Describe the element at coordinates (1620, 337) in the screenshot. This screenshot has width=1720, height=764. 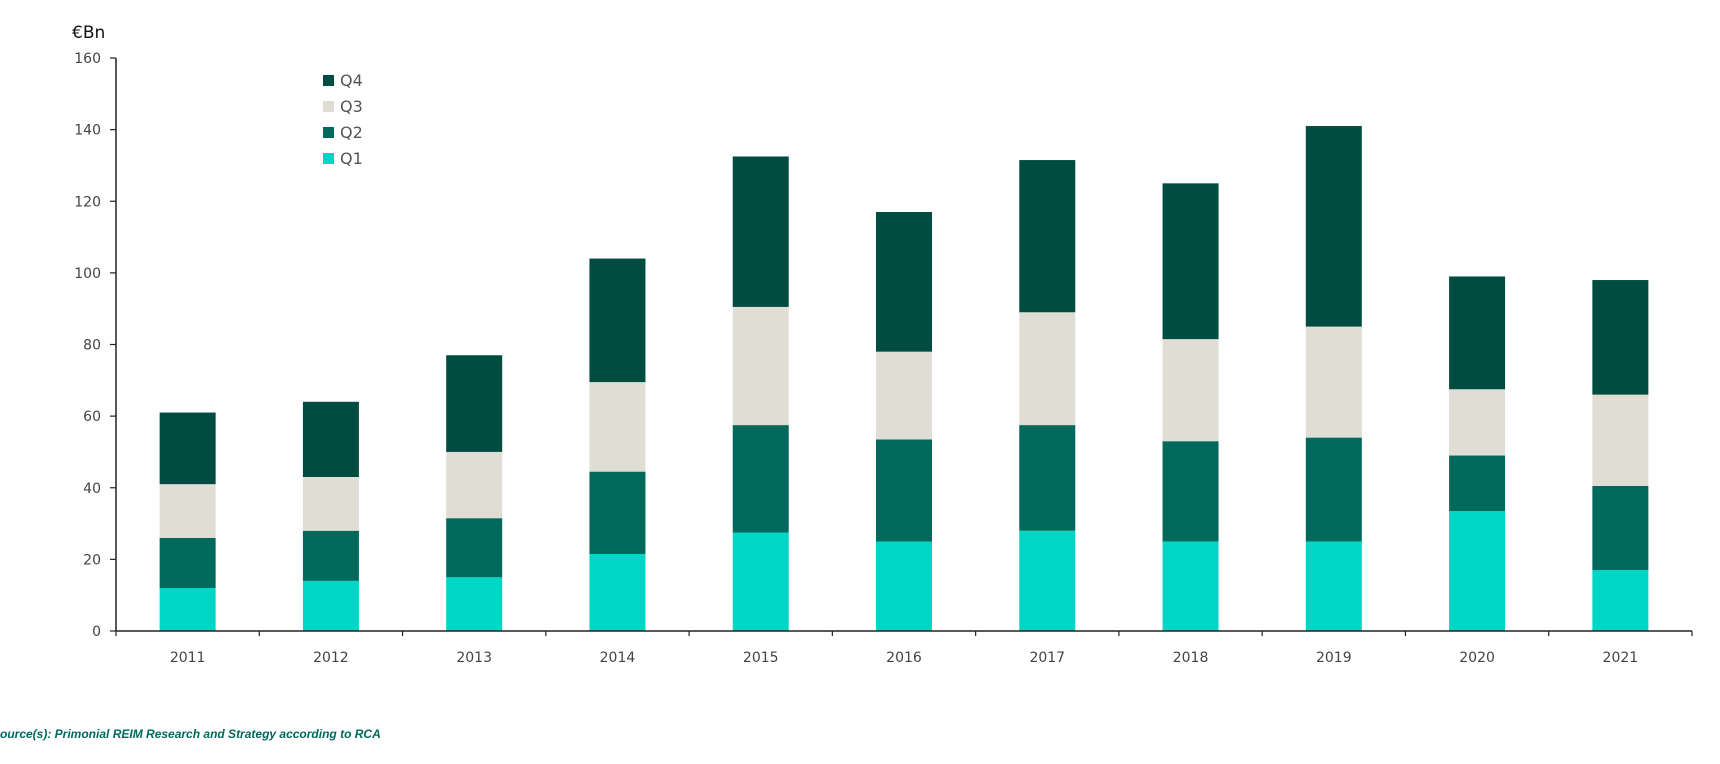
I see `bar-q4-2021` at that location.